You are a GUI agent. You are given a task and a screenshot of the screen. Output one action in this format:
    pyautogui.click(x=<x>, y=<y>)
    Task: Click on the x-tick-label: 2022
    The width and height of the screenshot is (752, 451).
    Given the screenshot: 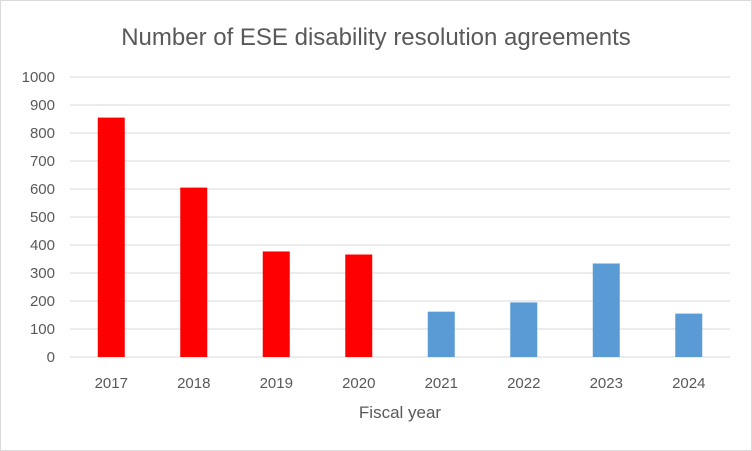 What is the action you would take?
    pyautogui.click(x=523, y=383)
    